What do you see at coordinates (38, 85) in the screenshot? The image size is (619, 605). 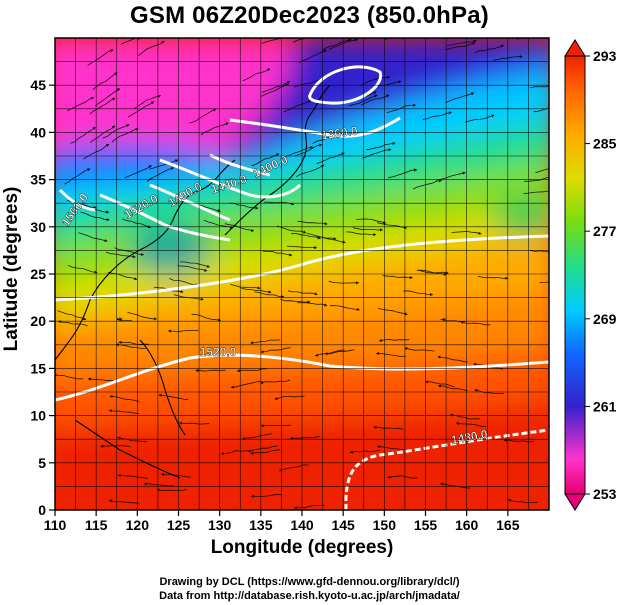 I see `y-tick-label: 45` at bounding box center [38, 85].